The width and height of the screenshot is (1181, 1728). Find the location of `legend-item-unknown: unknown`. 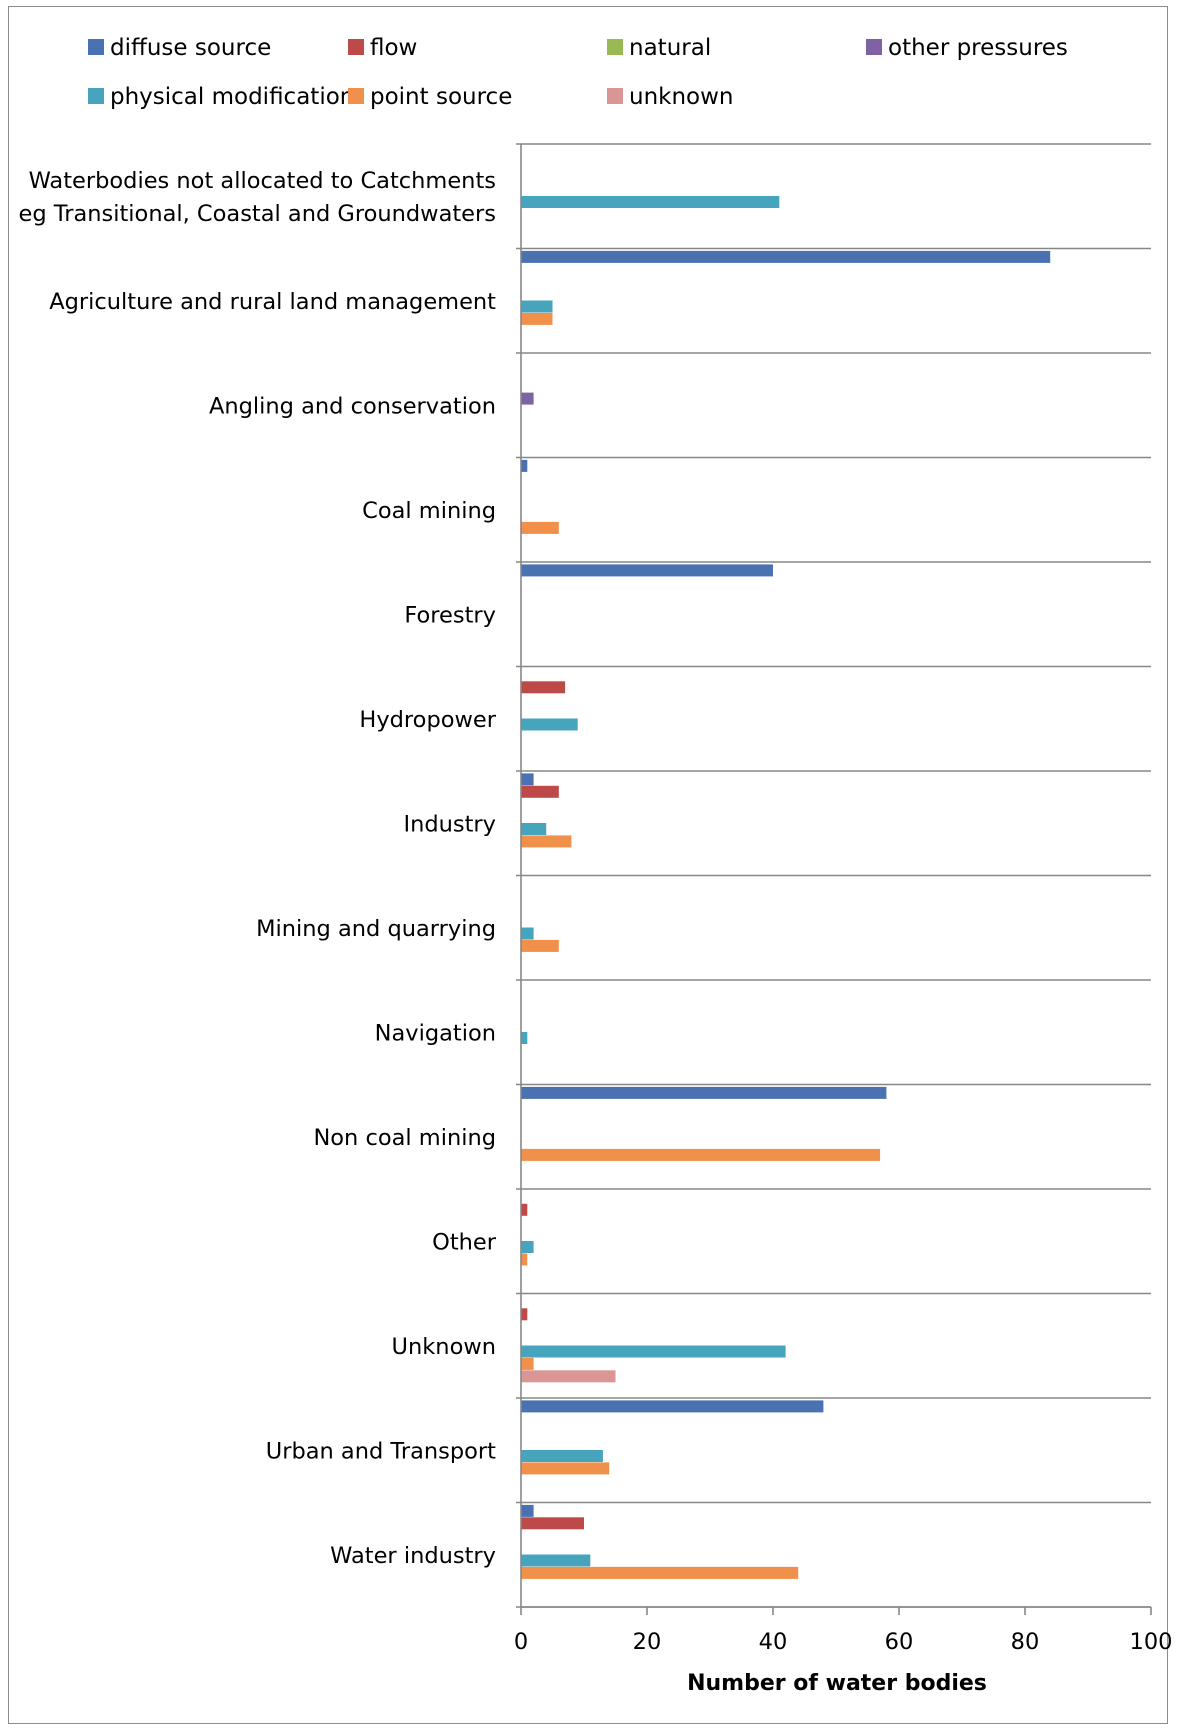

legend-item-unknown: unknown is located at coordinates (670, 97).